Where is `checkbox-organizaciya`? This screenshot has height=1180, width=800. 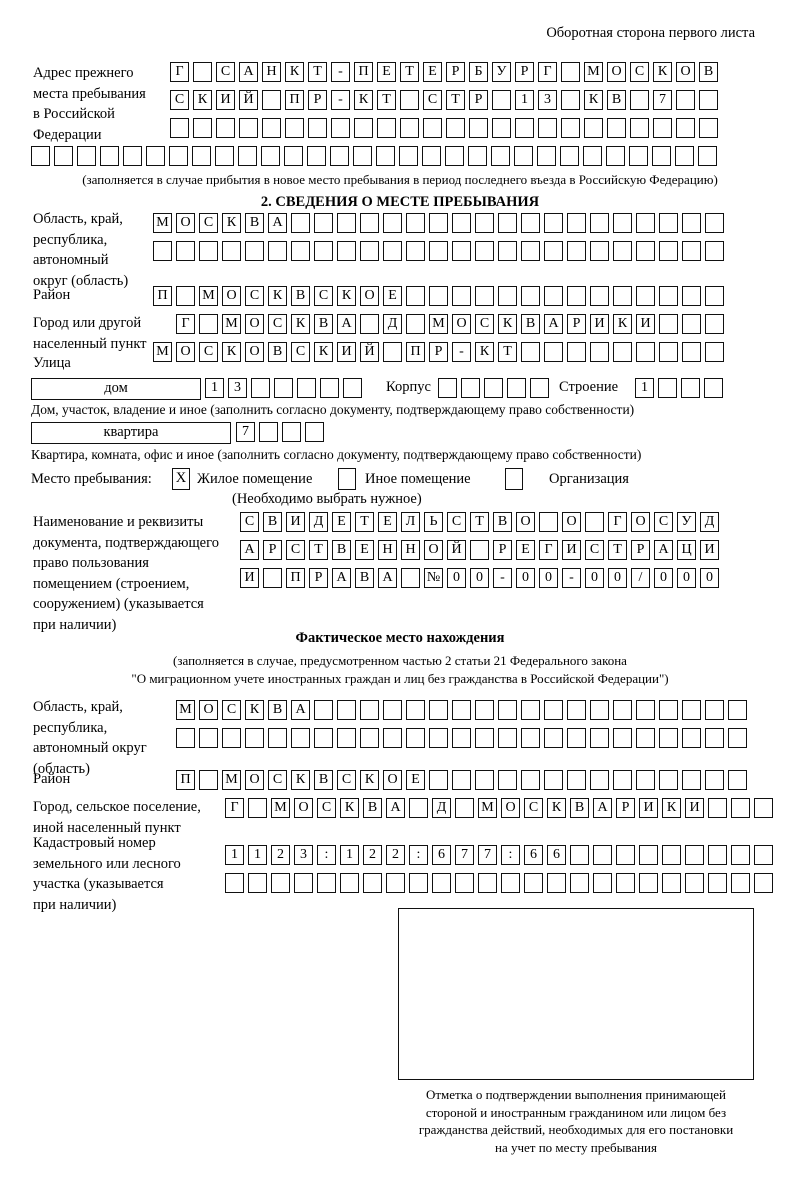
checkbox-organizaciya is located at coordinates (514, 479).